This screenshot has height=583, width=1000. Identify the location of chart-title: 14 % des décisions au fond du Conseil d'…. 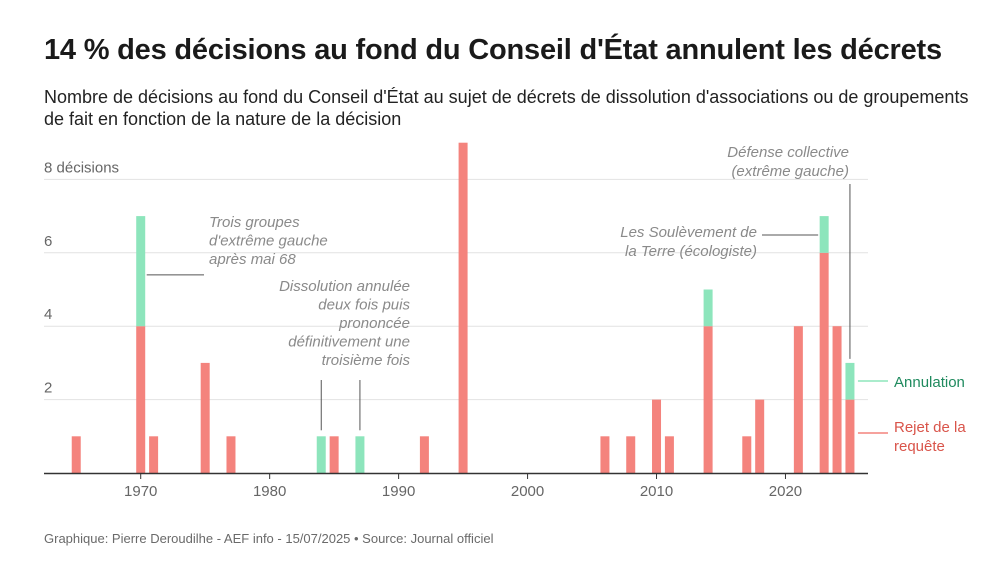
(493, 50).